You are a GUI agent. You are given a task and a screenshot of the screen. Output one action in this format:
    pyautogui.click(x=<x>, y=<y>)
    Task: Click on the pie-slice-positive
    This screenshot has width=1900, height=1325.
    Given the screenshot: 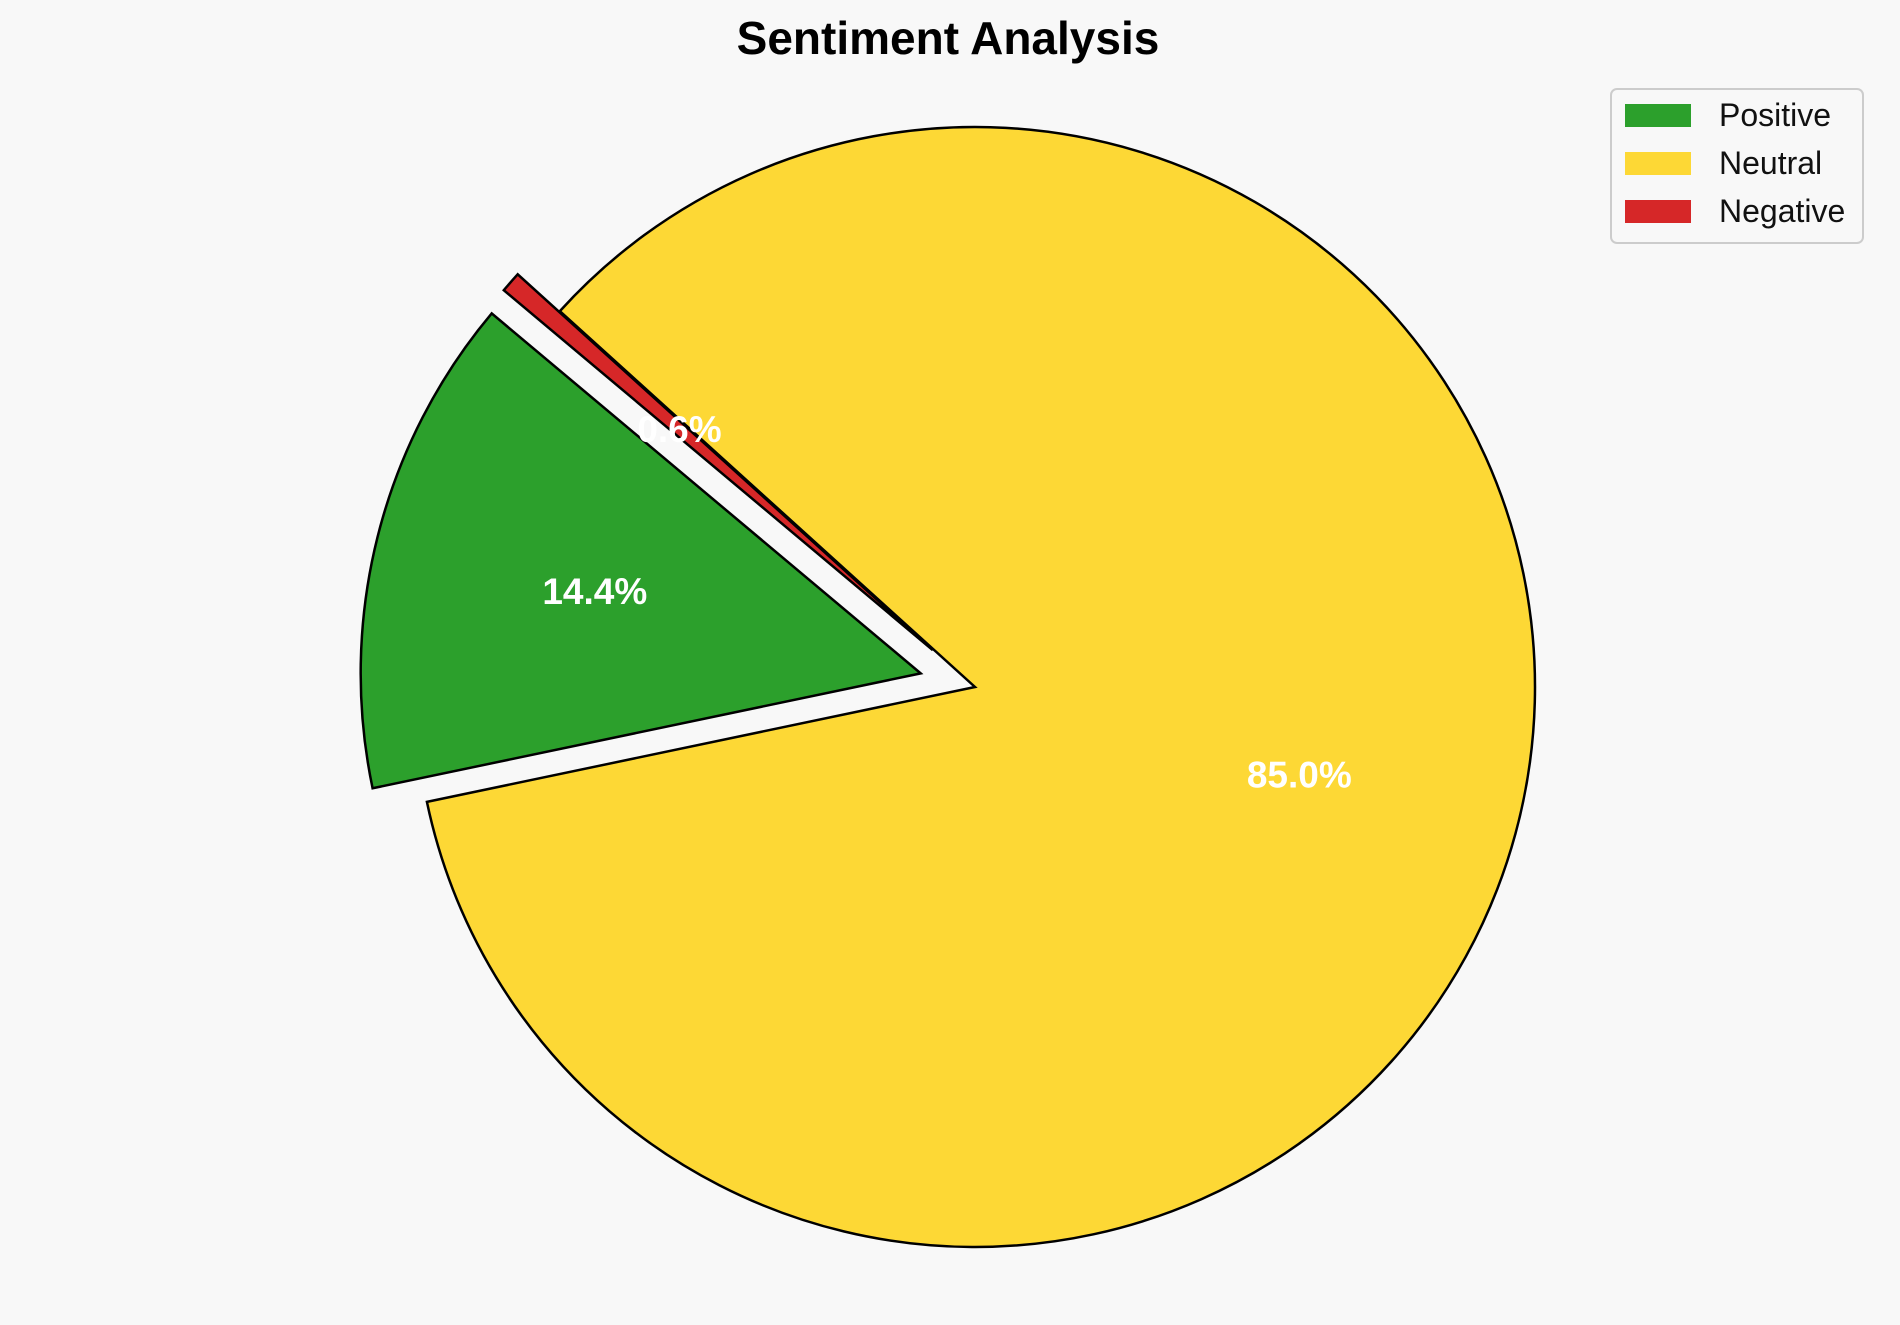 What is the action you would take?
    pyautogui.click(x=641, y=550)
    